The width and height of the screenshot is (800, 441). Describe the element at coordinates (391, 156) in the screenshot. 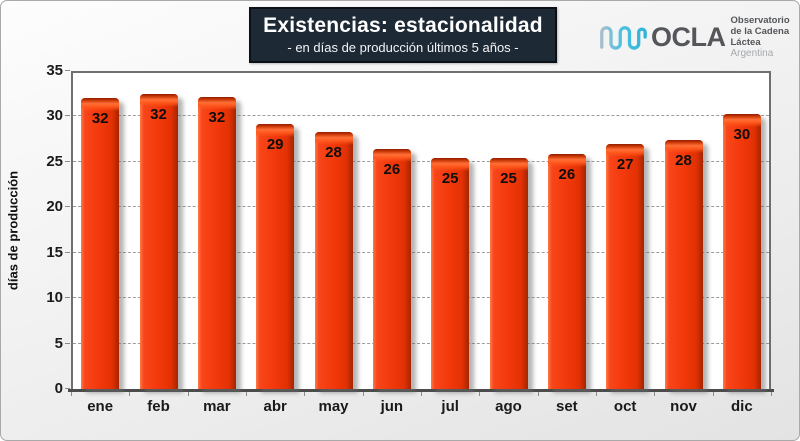

I see `bar-cap-jun` at that location.